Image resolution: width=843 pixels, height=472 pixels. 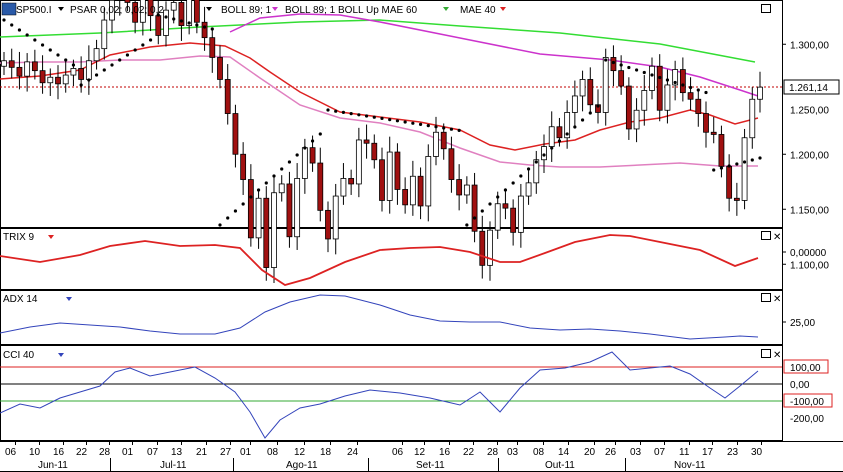 I want to click on x-tick-label: 07, so click(x=153, y=452).